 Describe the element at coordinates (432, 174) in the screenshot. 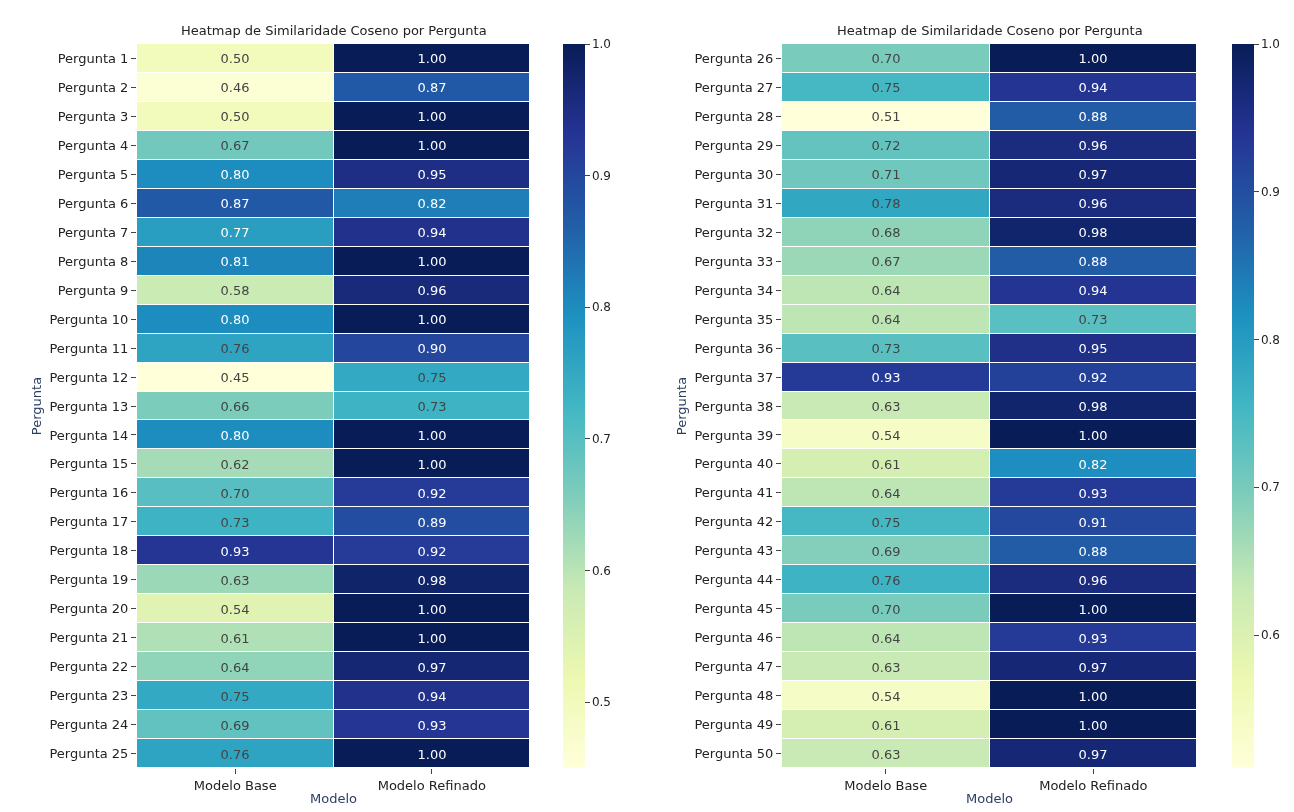

I see `data-label: 0.95` at that location.